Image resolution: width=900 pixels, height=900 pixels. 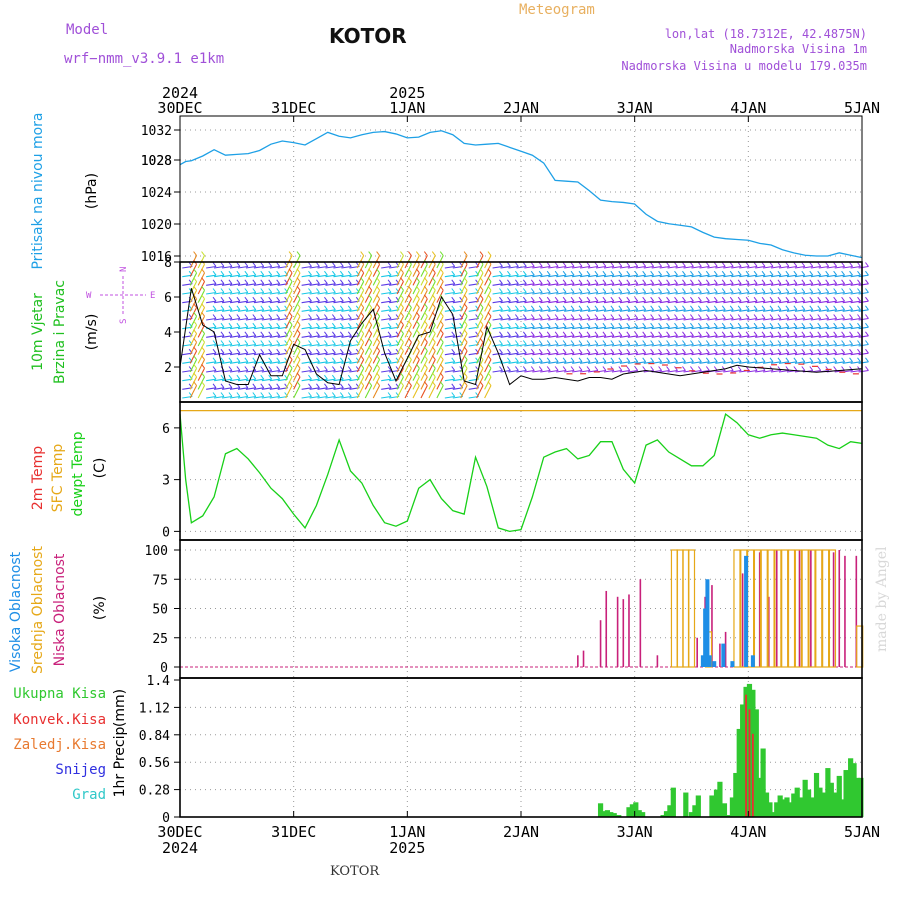 I want to click on x-tick-label-top: 5JAN, so click(x=862, y=108).